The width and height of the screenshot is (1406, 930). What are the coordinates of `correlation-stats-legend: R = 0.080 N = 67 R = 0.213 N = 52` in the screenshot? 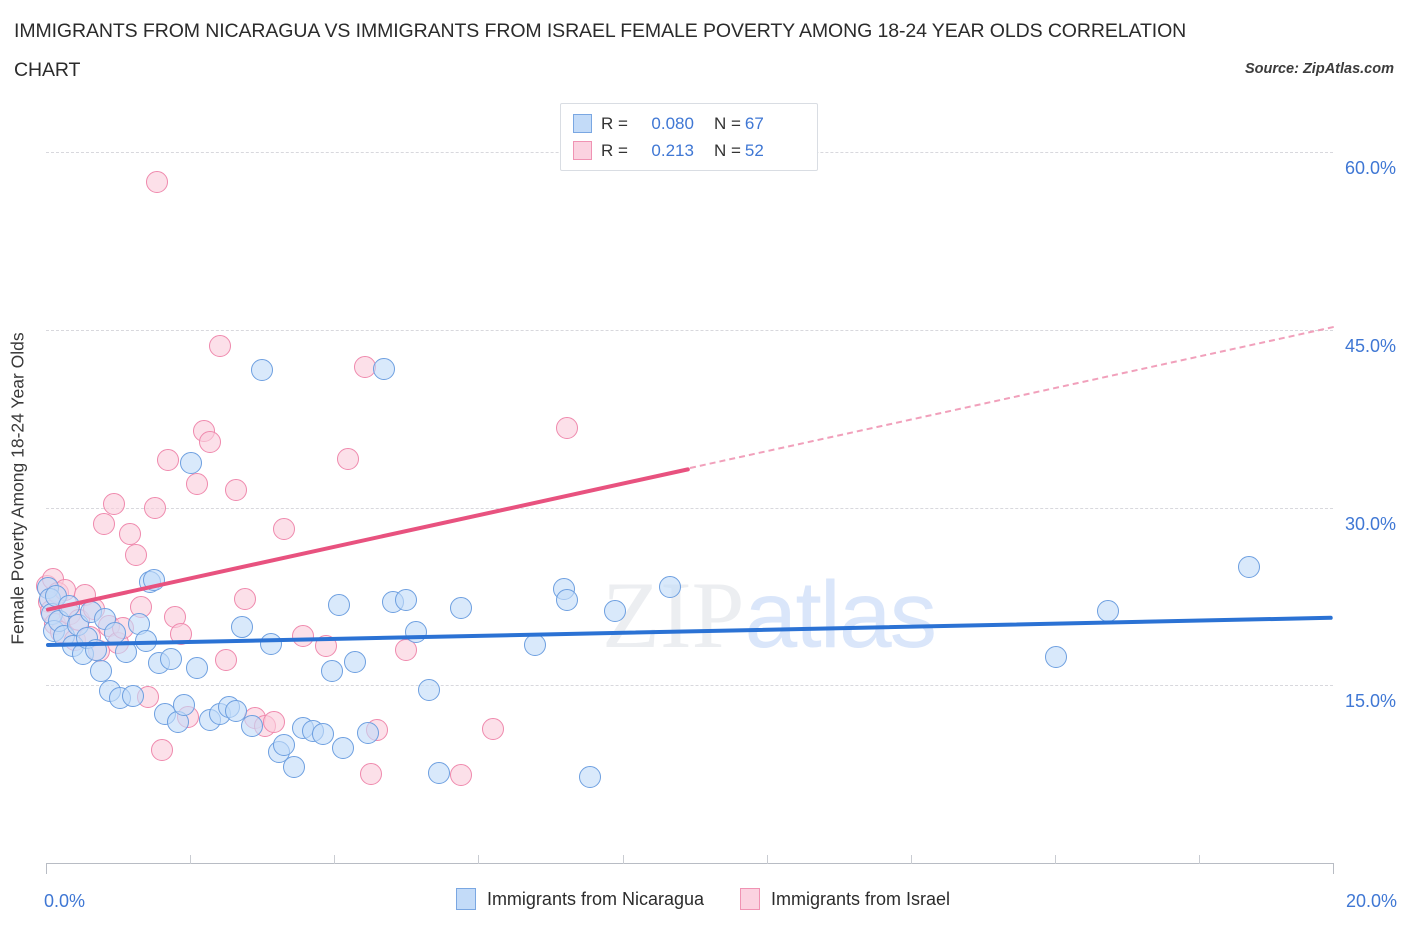 It's located at (689, 137).